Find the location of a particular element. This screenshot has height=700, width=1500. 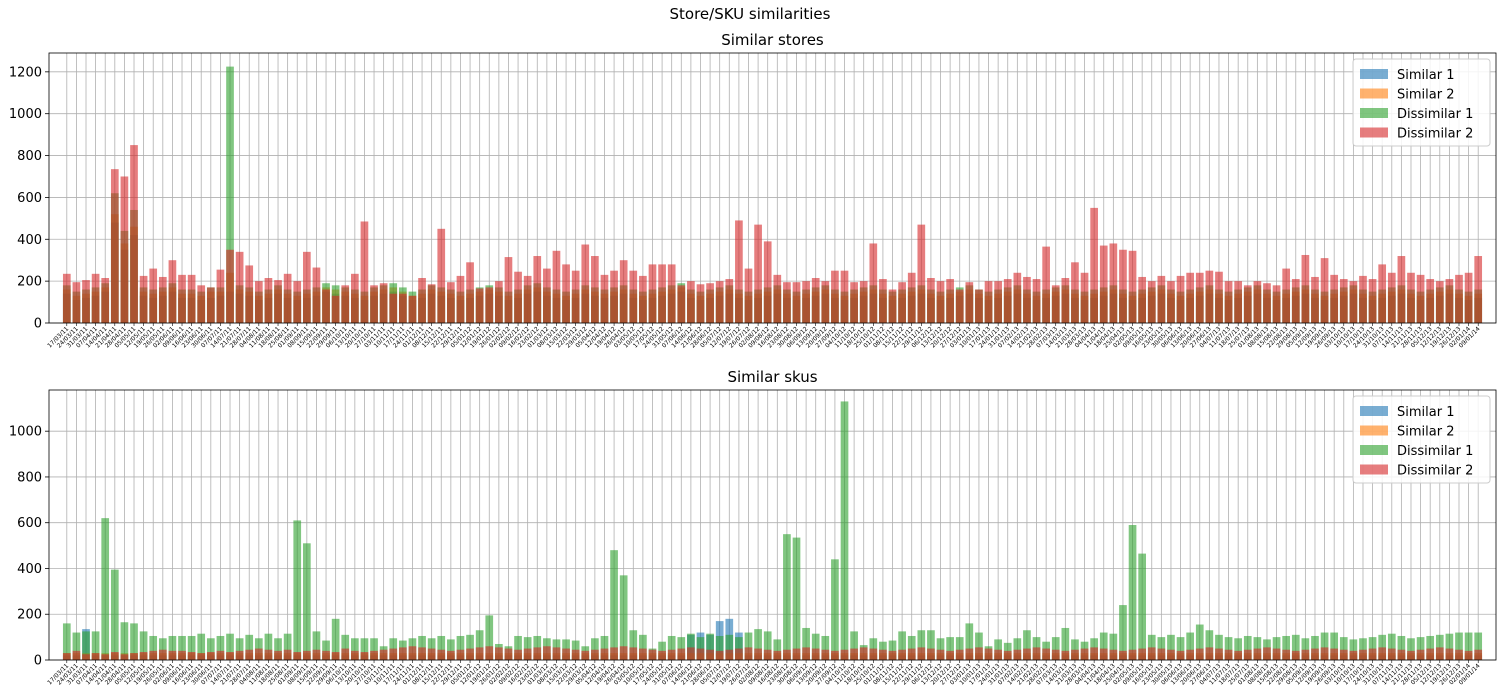

legend-label: Similar 2 is located at coordinates (1425, 95).